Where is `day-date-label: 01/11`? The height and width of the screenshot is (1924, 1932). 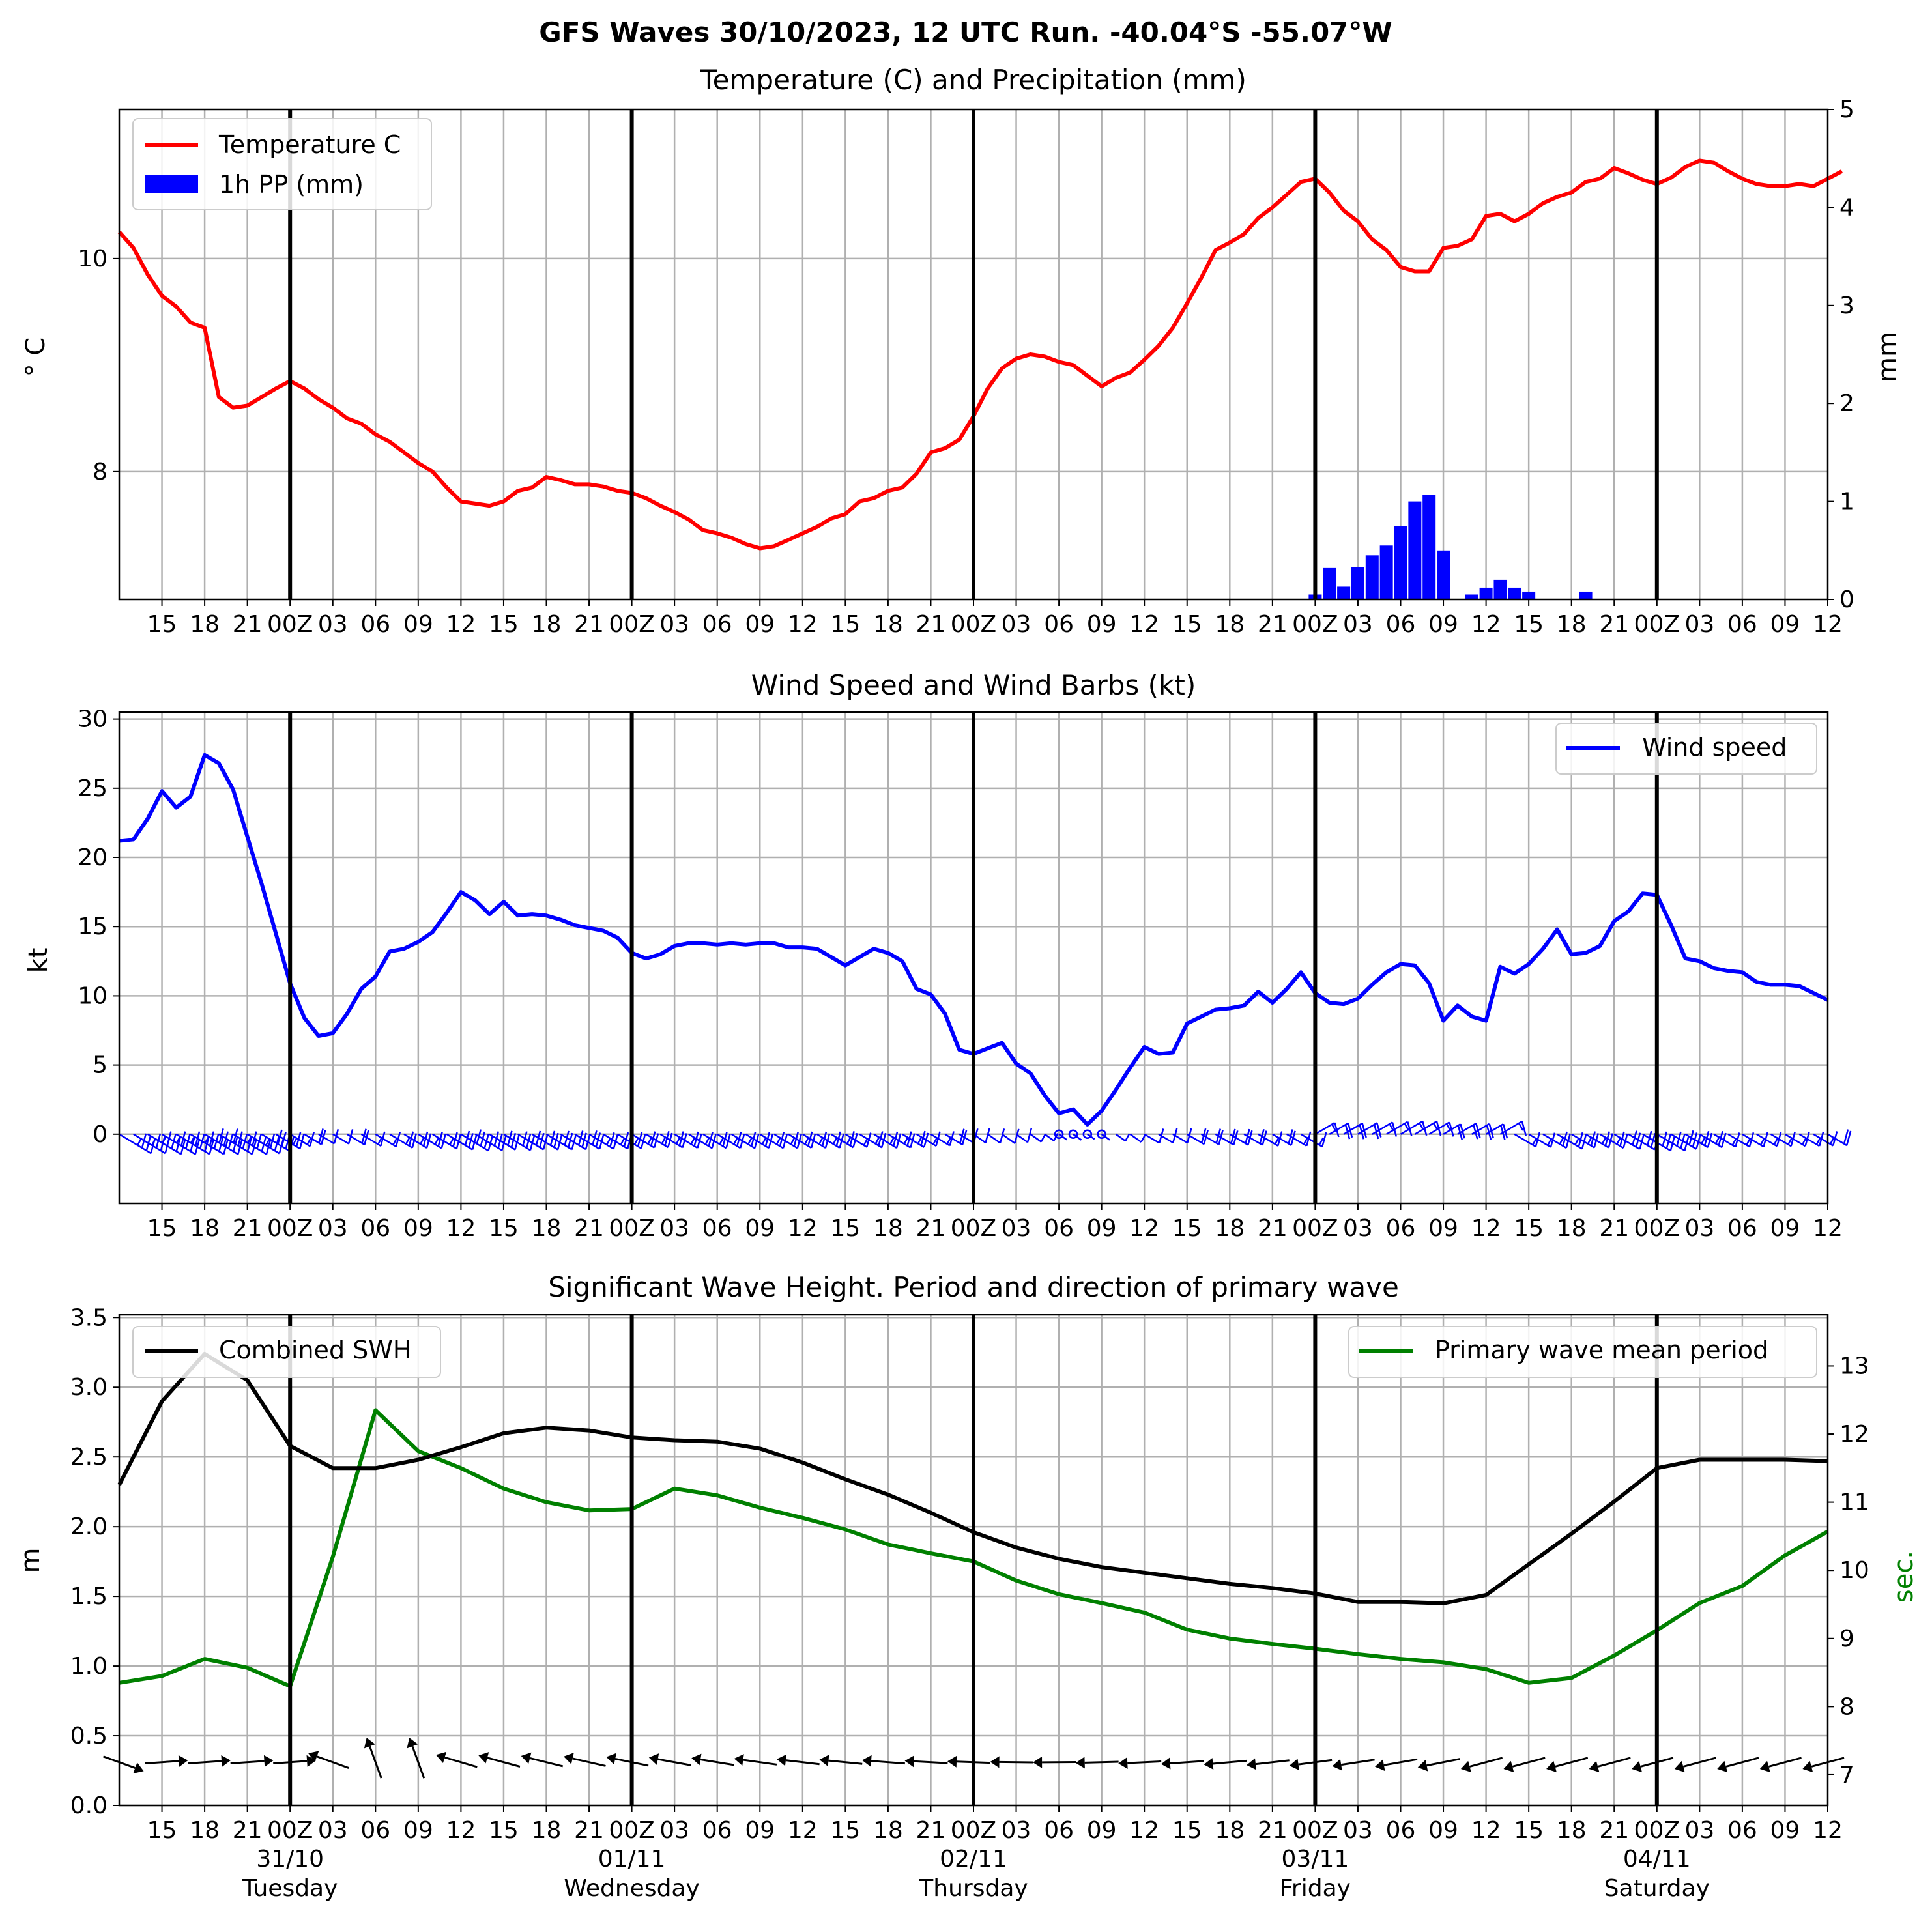
day-date-label: 01/11 is located at coordinates (632, 1859).